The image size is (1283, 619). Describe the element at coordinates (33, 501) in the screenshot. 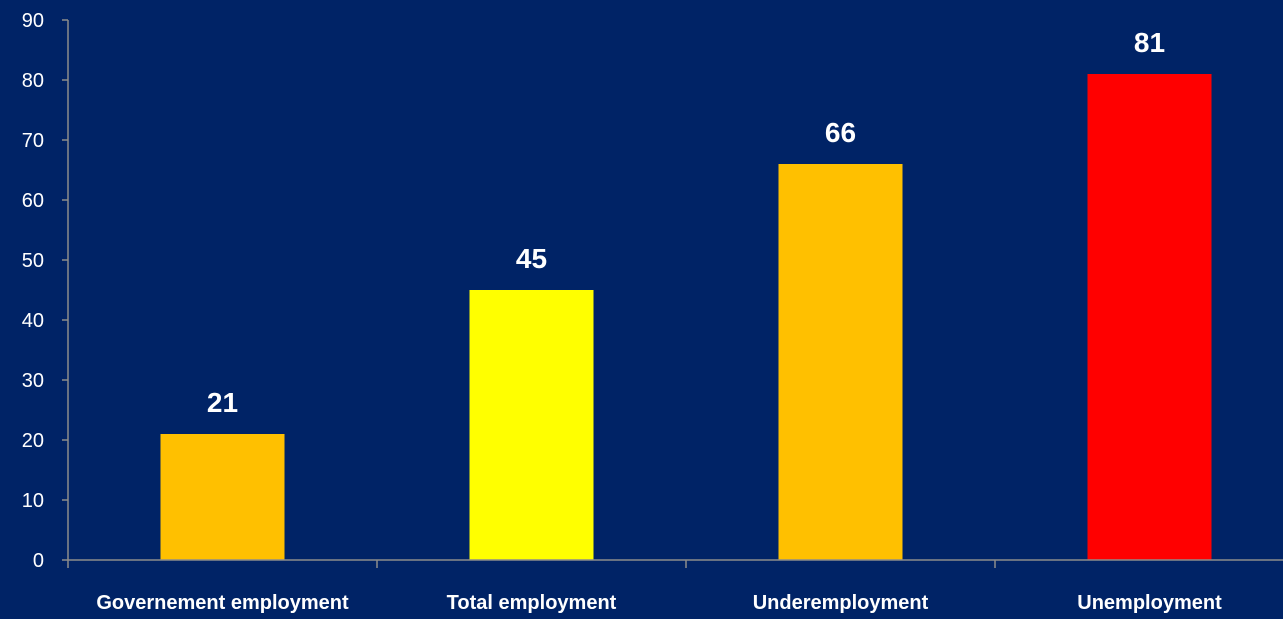

I see `y-tick-label: 10` at that location.